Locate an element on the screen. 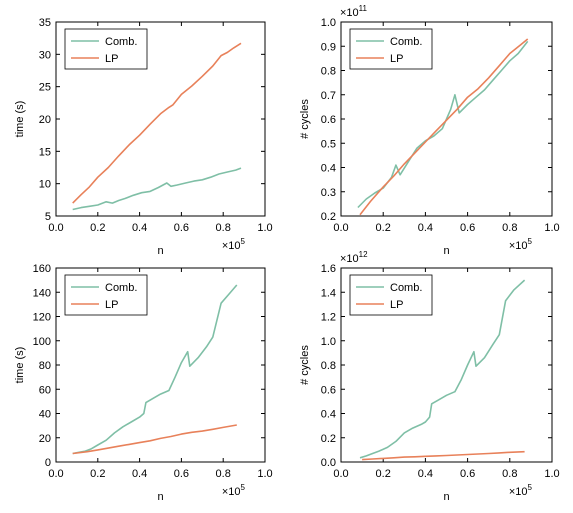 This screenshot has height=513, width=573. y-tick-label: 1.6 is located at coordinates (328, 269).